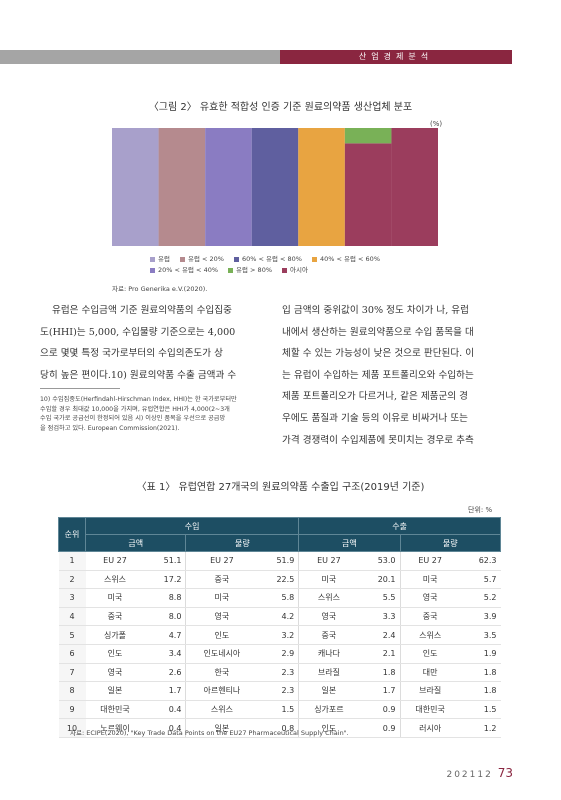  What do you see at coordinates (165, 598) in the screenshot?
I see `value-cell: 8.8` at bounding box center [165, 598].